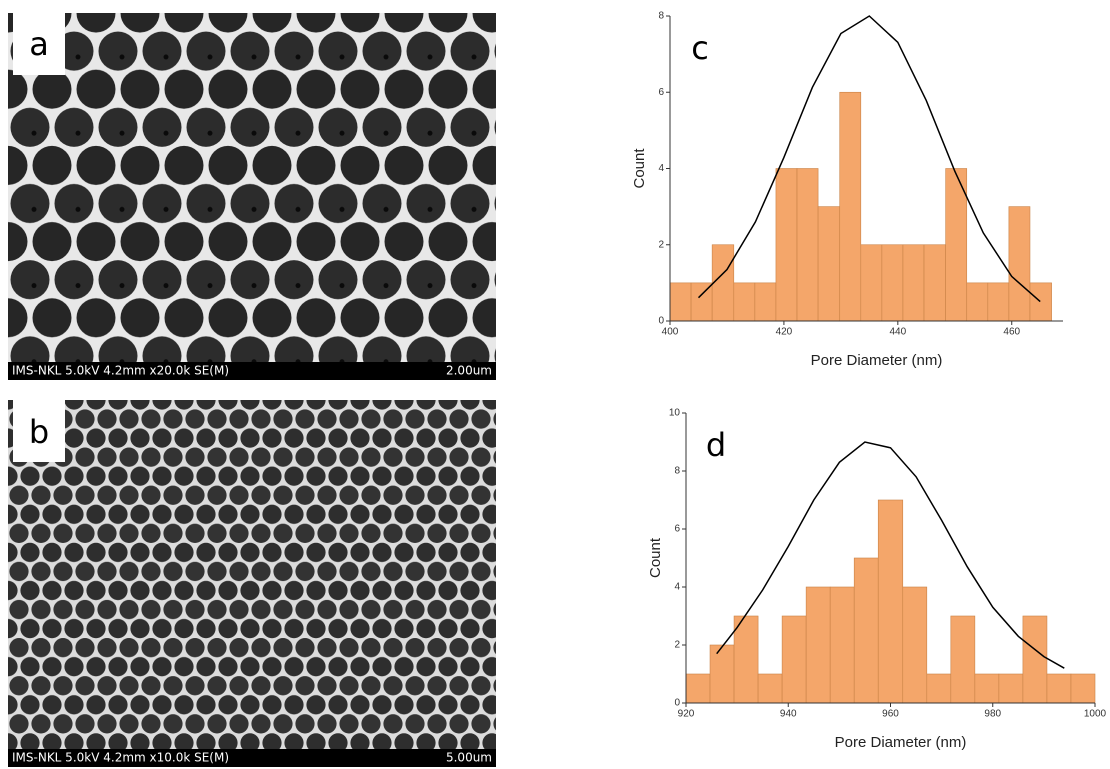 Image resolution: width=1110 pixels, height=769 pixels. Describe the element at coordinates (120, 758) in the screenshot. I see `image-caption: IMS-NKL 5.0kV 4.2mm x10.0k SE(M)` at that location.